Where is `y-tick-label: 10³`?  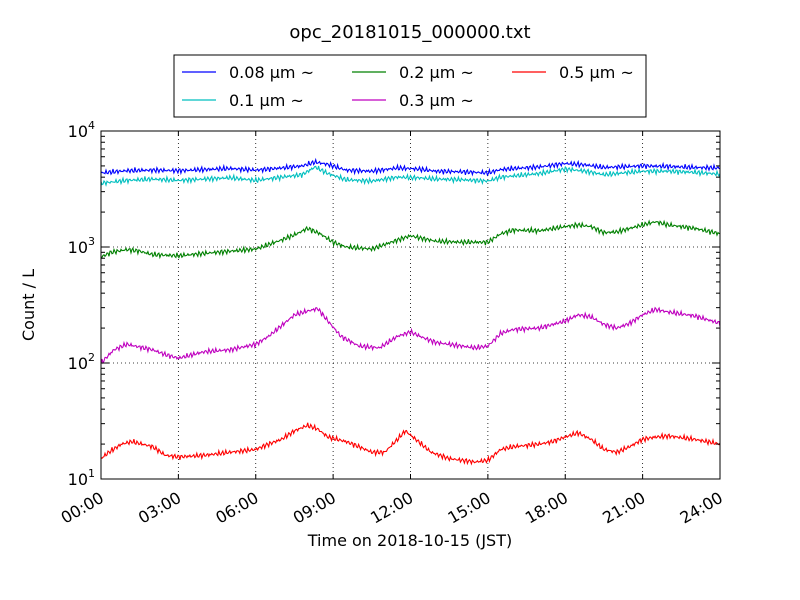 y-tick-label: 10³ is located at coordinates (81, 246).